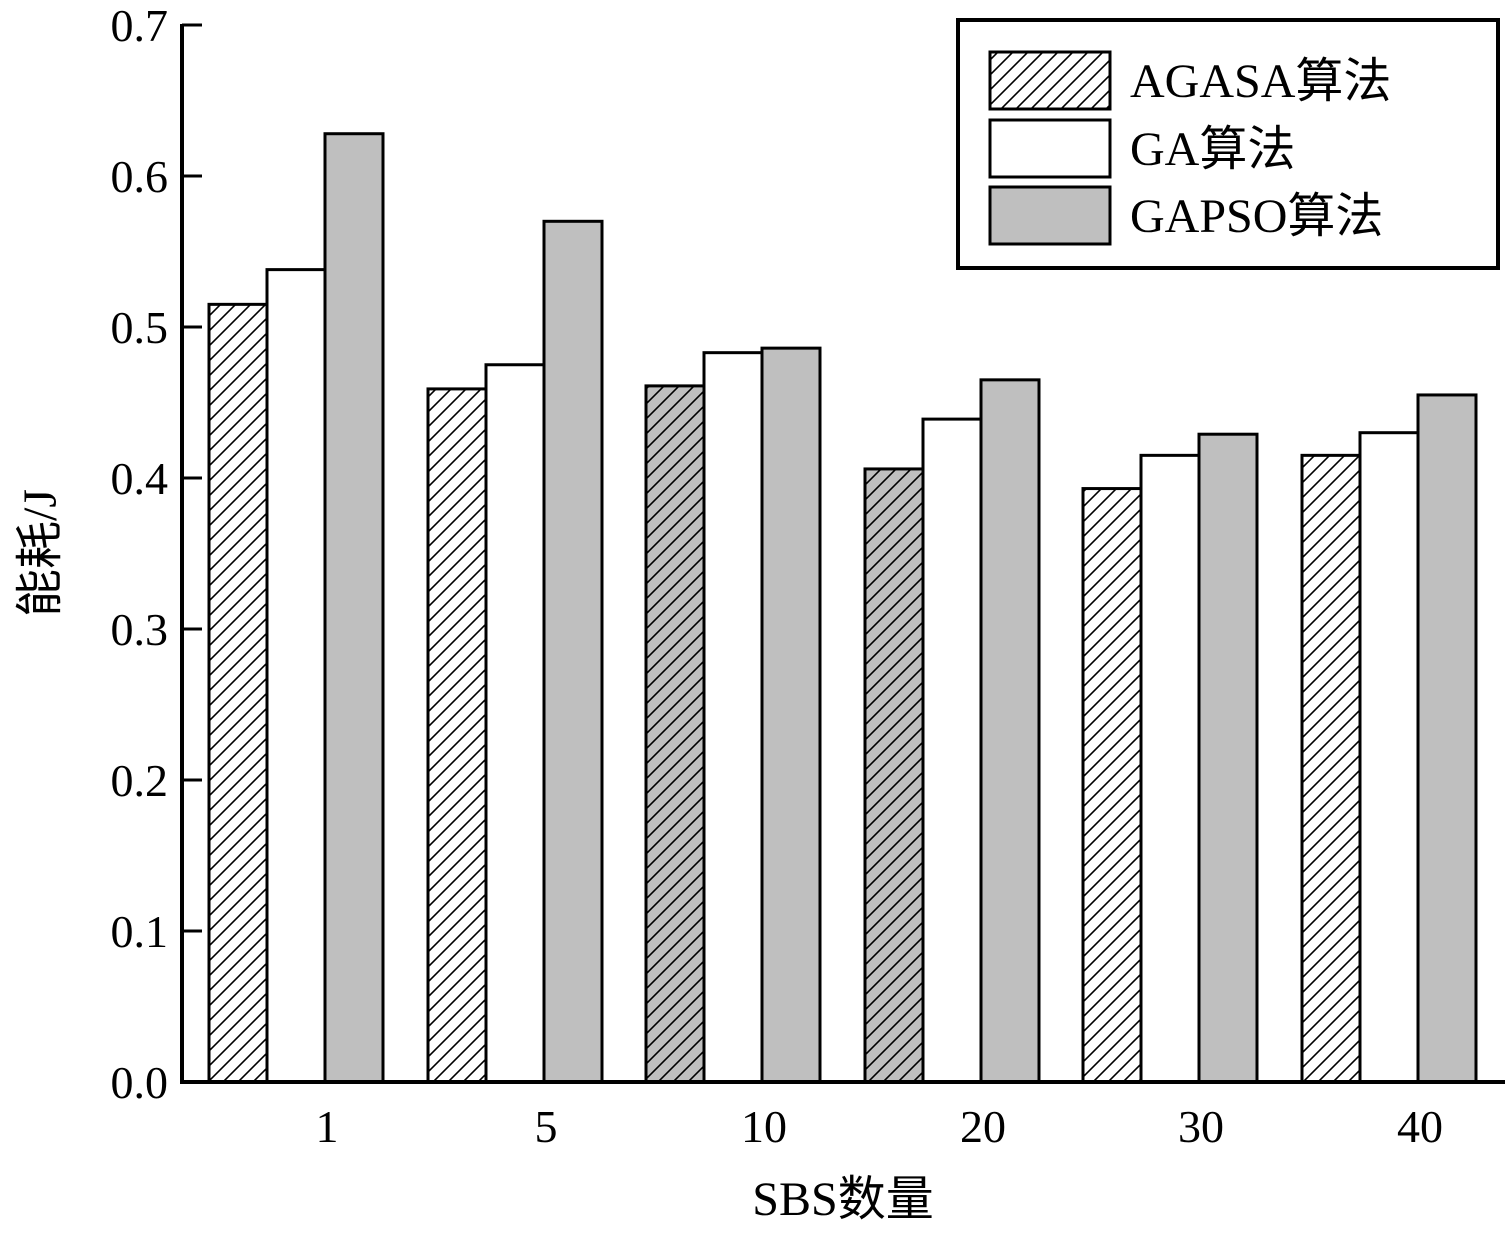 This screenshot has width=1508, height=1237. What do you see at coordinates (1201, 1126) in the screenshot?
I see `x-tick-label-4: 30` at bounding box center [1201, 1126].